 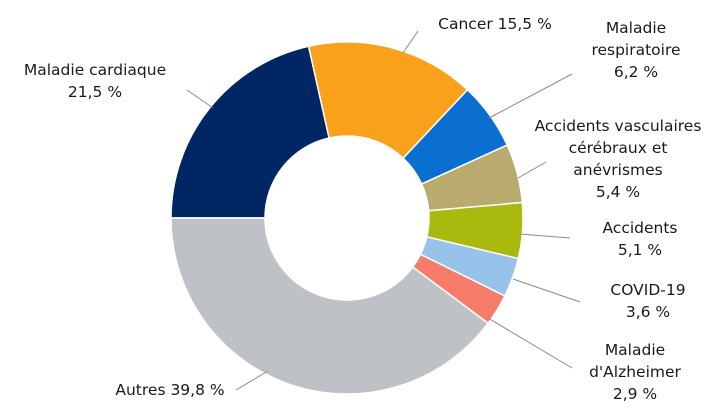 I want to click on data-label: 3,6 %, so click(x=648, y=312).